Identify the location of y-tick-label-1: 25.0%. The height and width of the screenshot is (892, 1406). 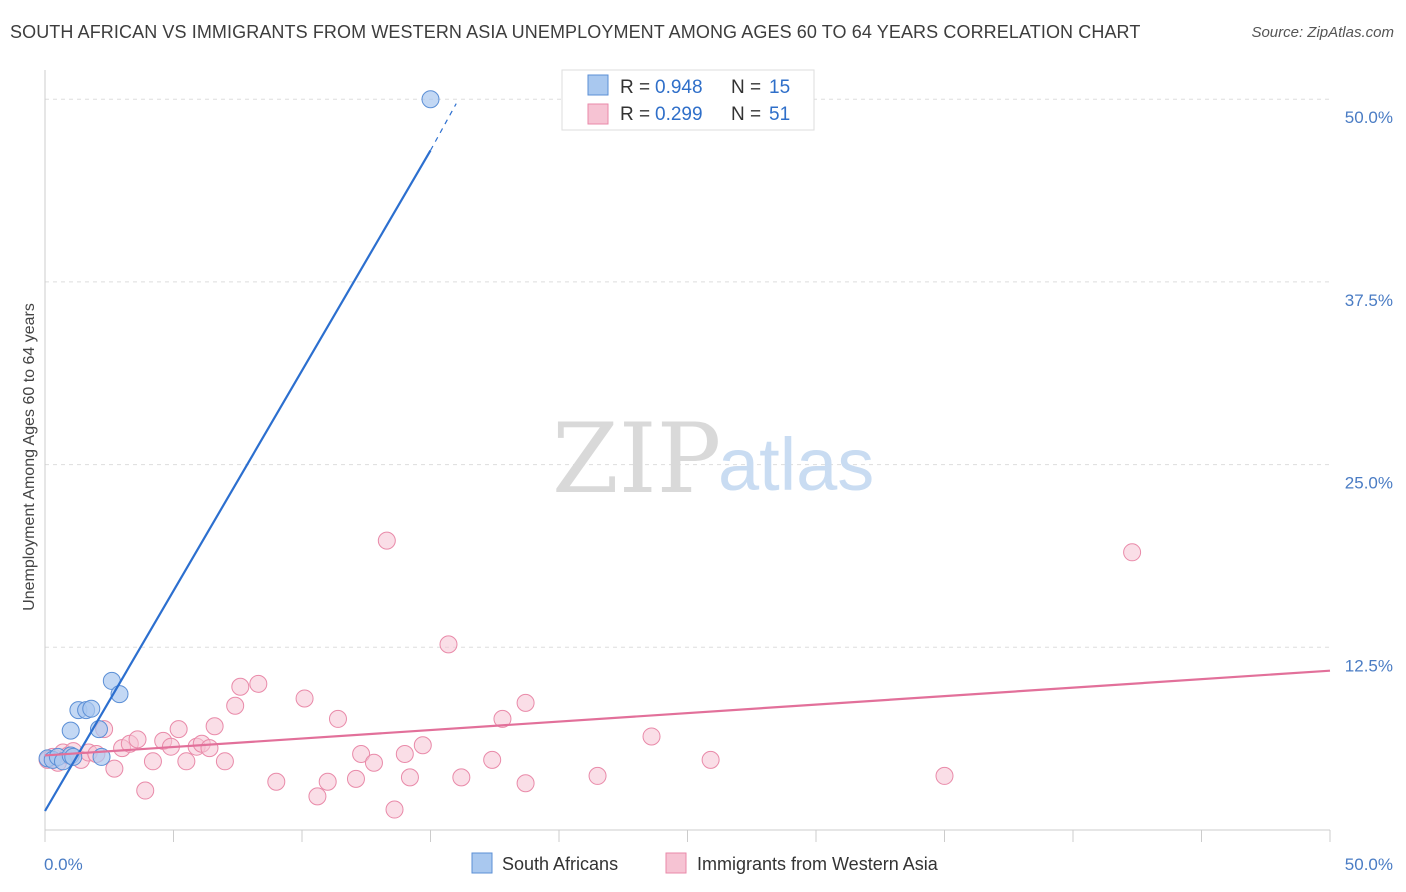
(1369, 483).